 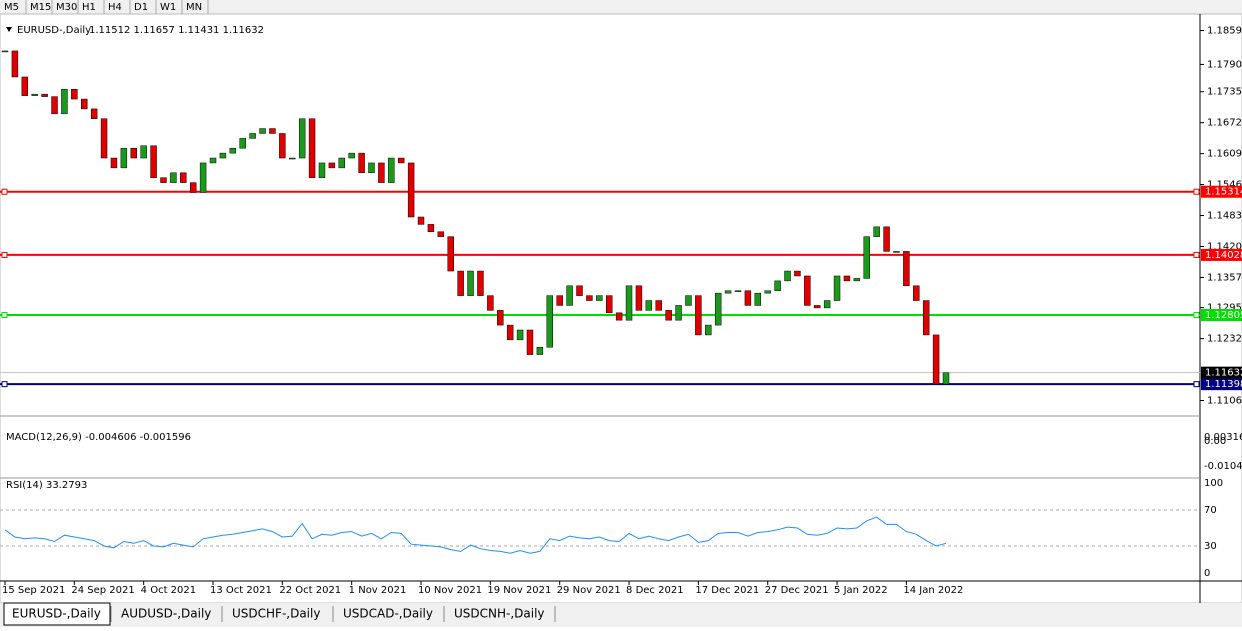 I want to click on level-label: 1.11398, so click(x=1223, y=384).